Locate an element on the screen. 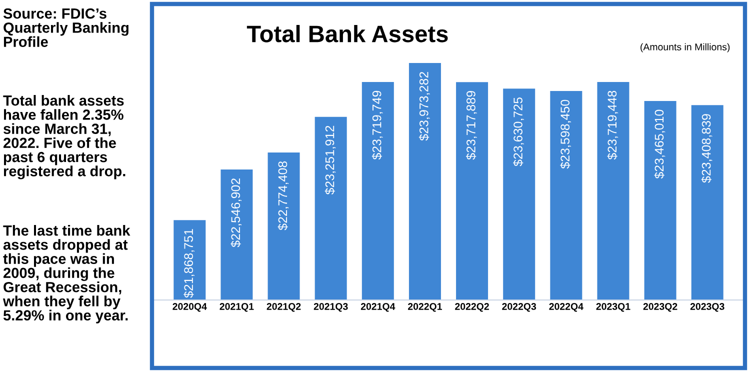 The width and height of the screenshot is (750, 372). x-tick-label: 2021Q2 is located at coordinates (283, 307).